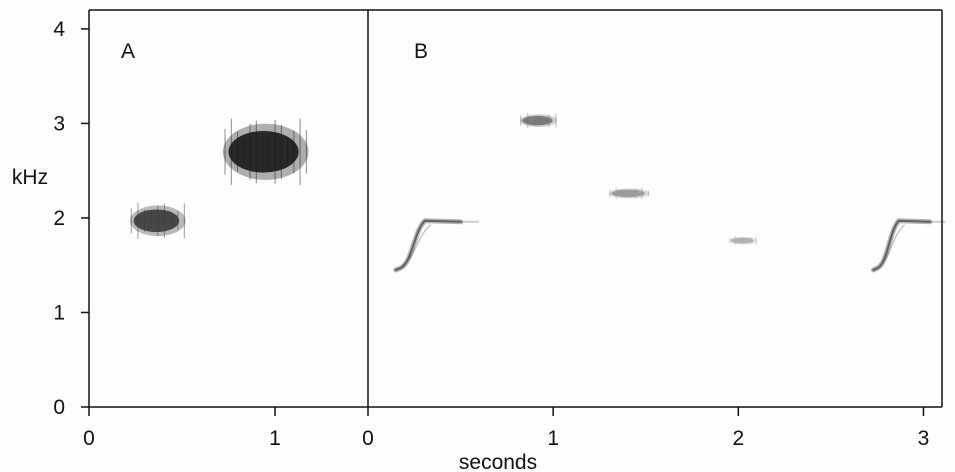 The image size is (955, 472). Describe the element at coordinates (128, 51) in the screenshot. I see `panel-a-label: A` at that location.